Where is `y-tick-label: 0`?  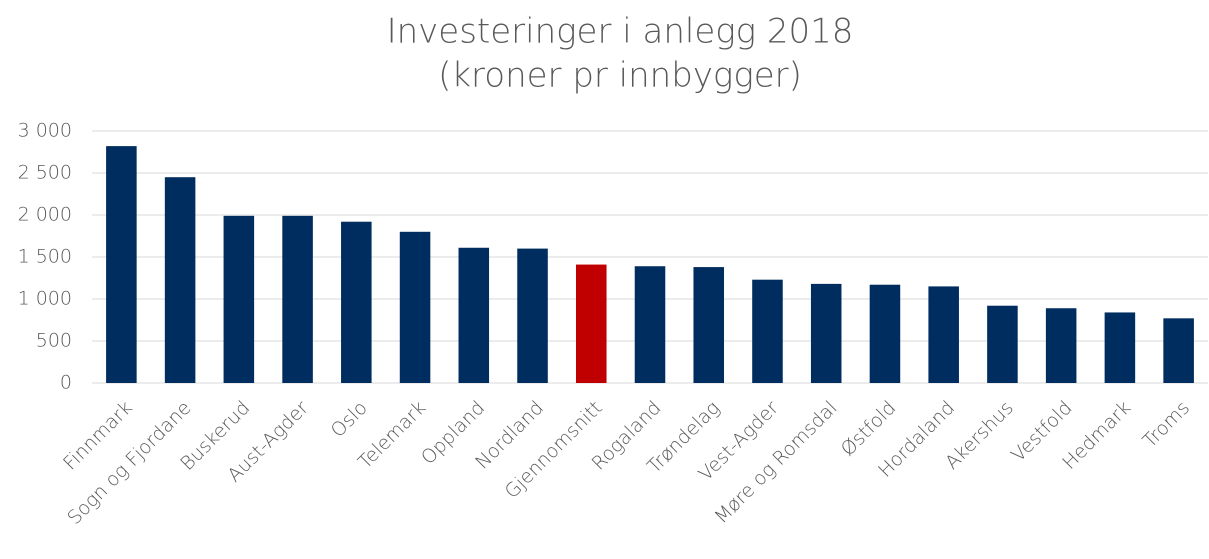
y-tick-label: 0 is located at coordinates (66, 383).